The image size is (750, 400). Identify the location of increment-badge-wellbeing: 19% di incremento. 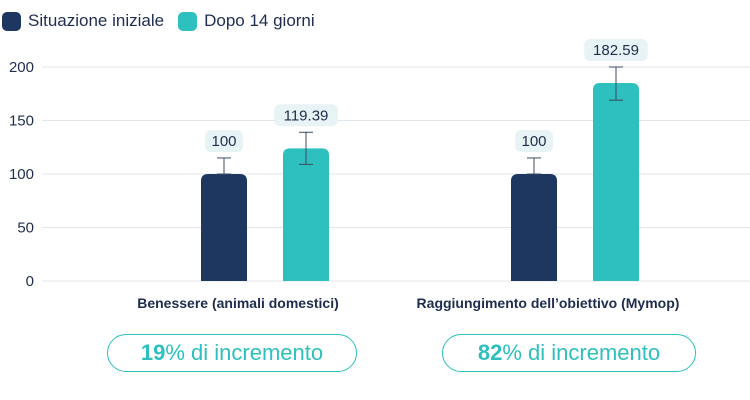
(232, 353).